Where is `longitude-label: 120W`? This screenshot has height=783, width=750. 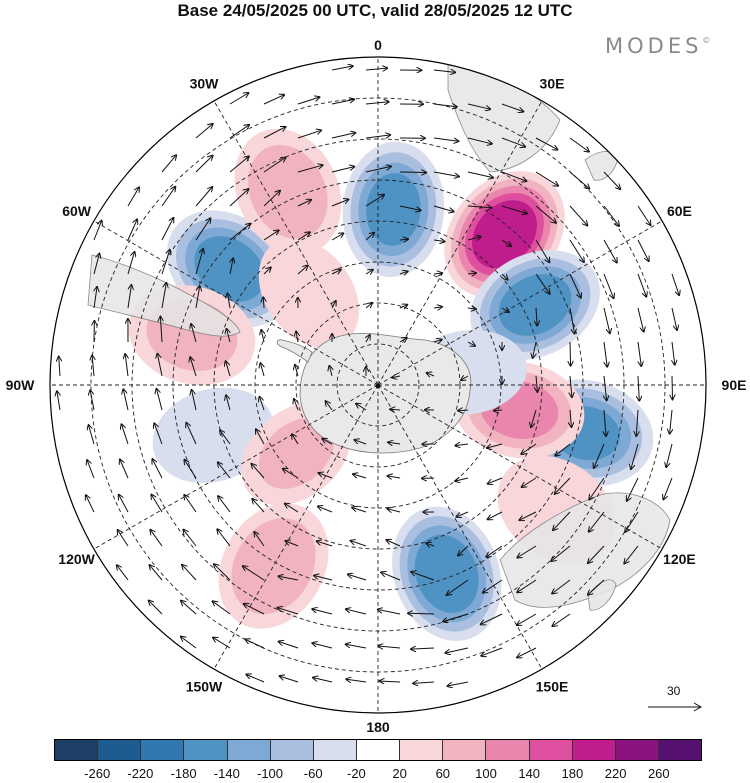
longitude-label: 120W is located at coordinates (76, 559).